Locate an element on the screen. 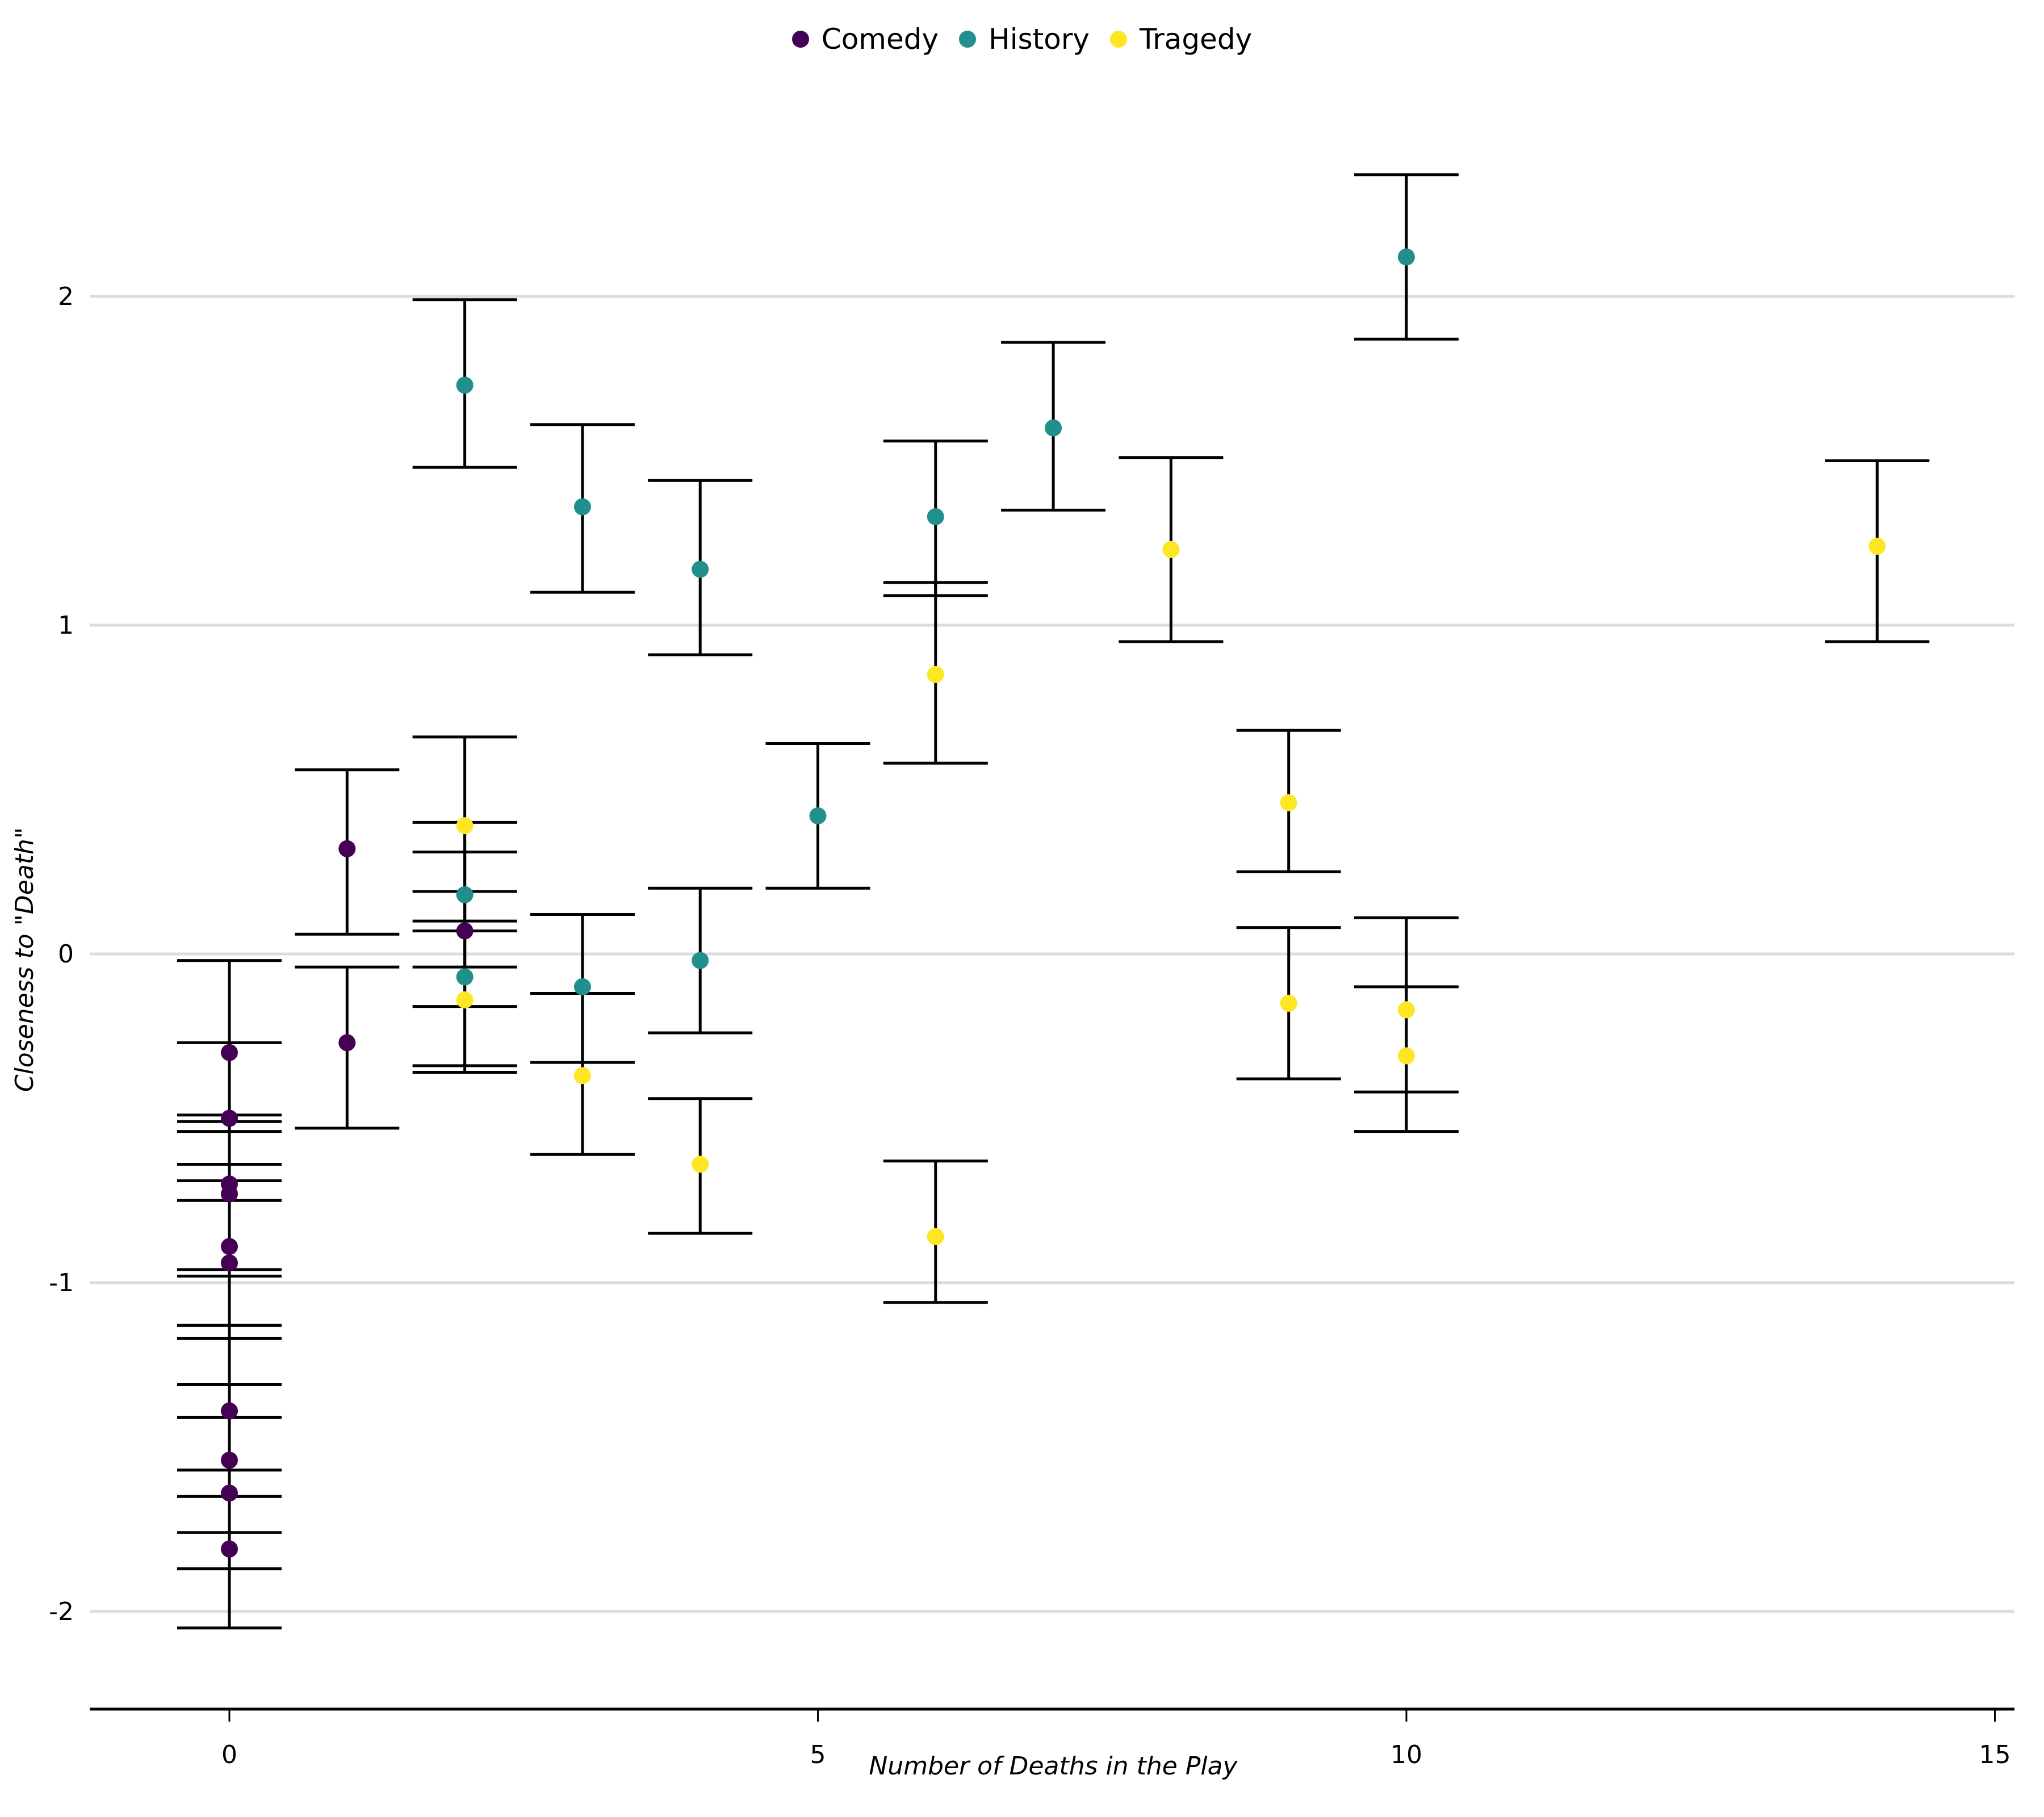 The height and width of the screenshot is (1817, 2044). legend-item-history: History is located at coordinates (1024, 39).